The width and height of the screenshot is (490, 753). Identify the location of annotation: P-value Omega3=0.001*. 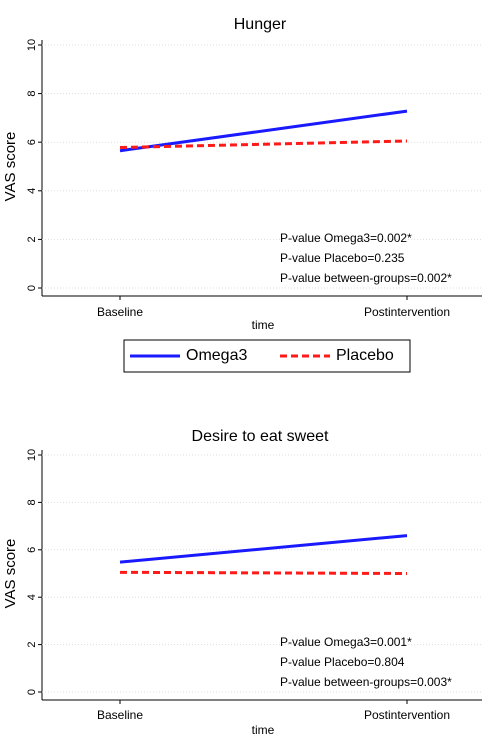
(346, 642).